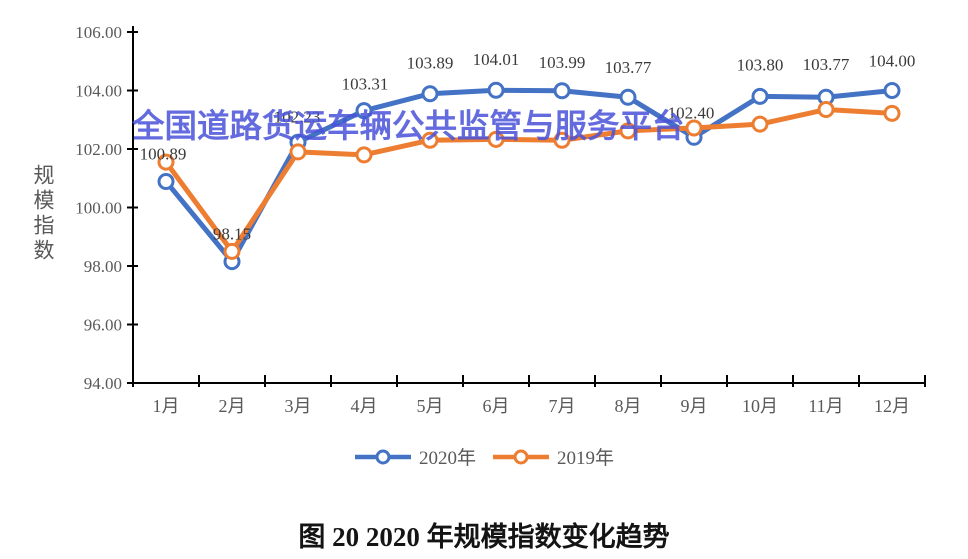 The height and width of the screenshot is (559, 968). What do you see at coordinates (98, 32) in the screenshot?
I see `svg-text: 106.00` at bounding box center [98, 32].